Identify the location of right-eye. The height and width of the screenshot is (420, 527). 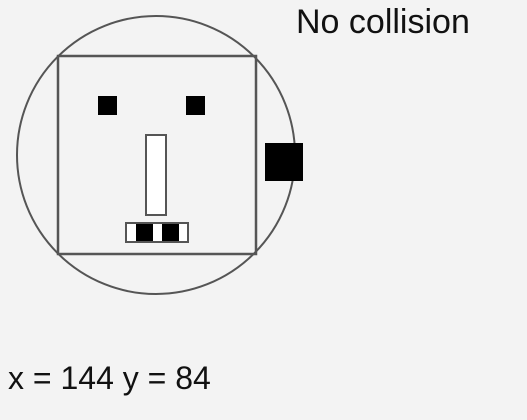
(195, 105).